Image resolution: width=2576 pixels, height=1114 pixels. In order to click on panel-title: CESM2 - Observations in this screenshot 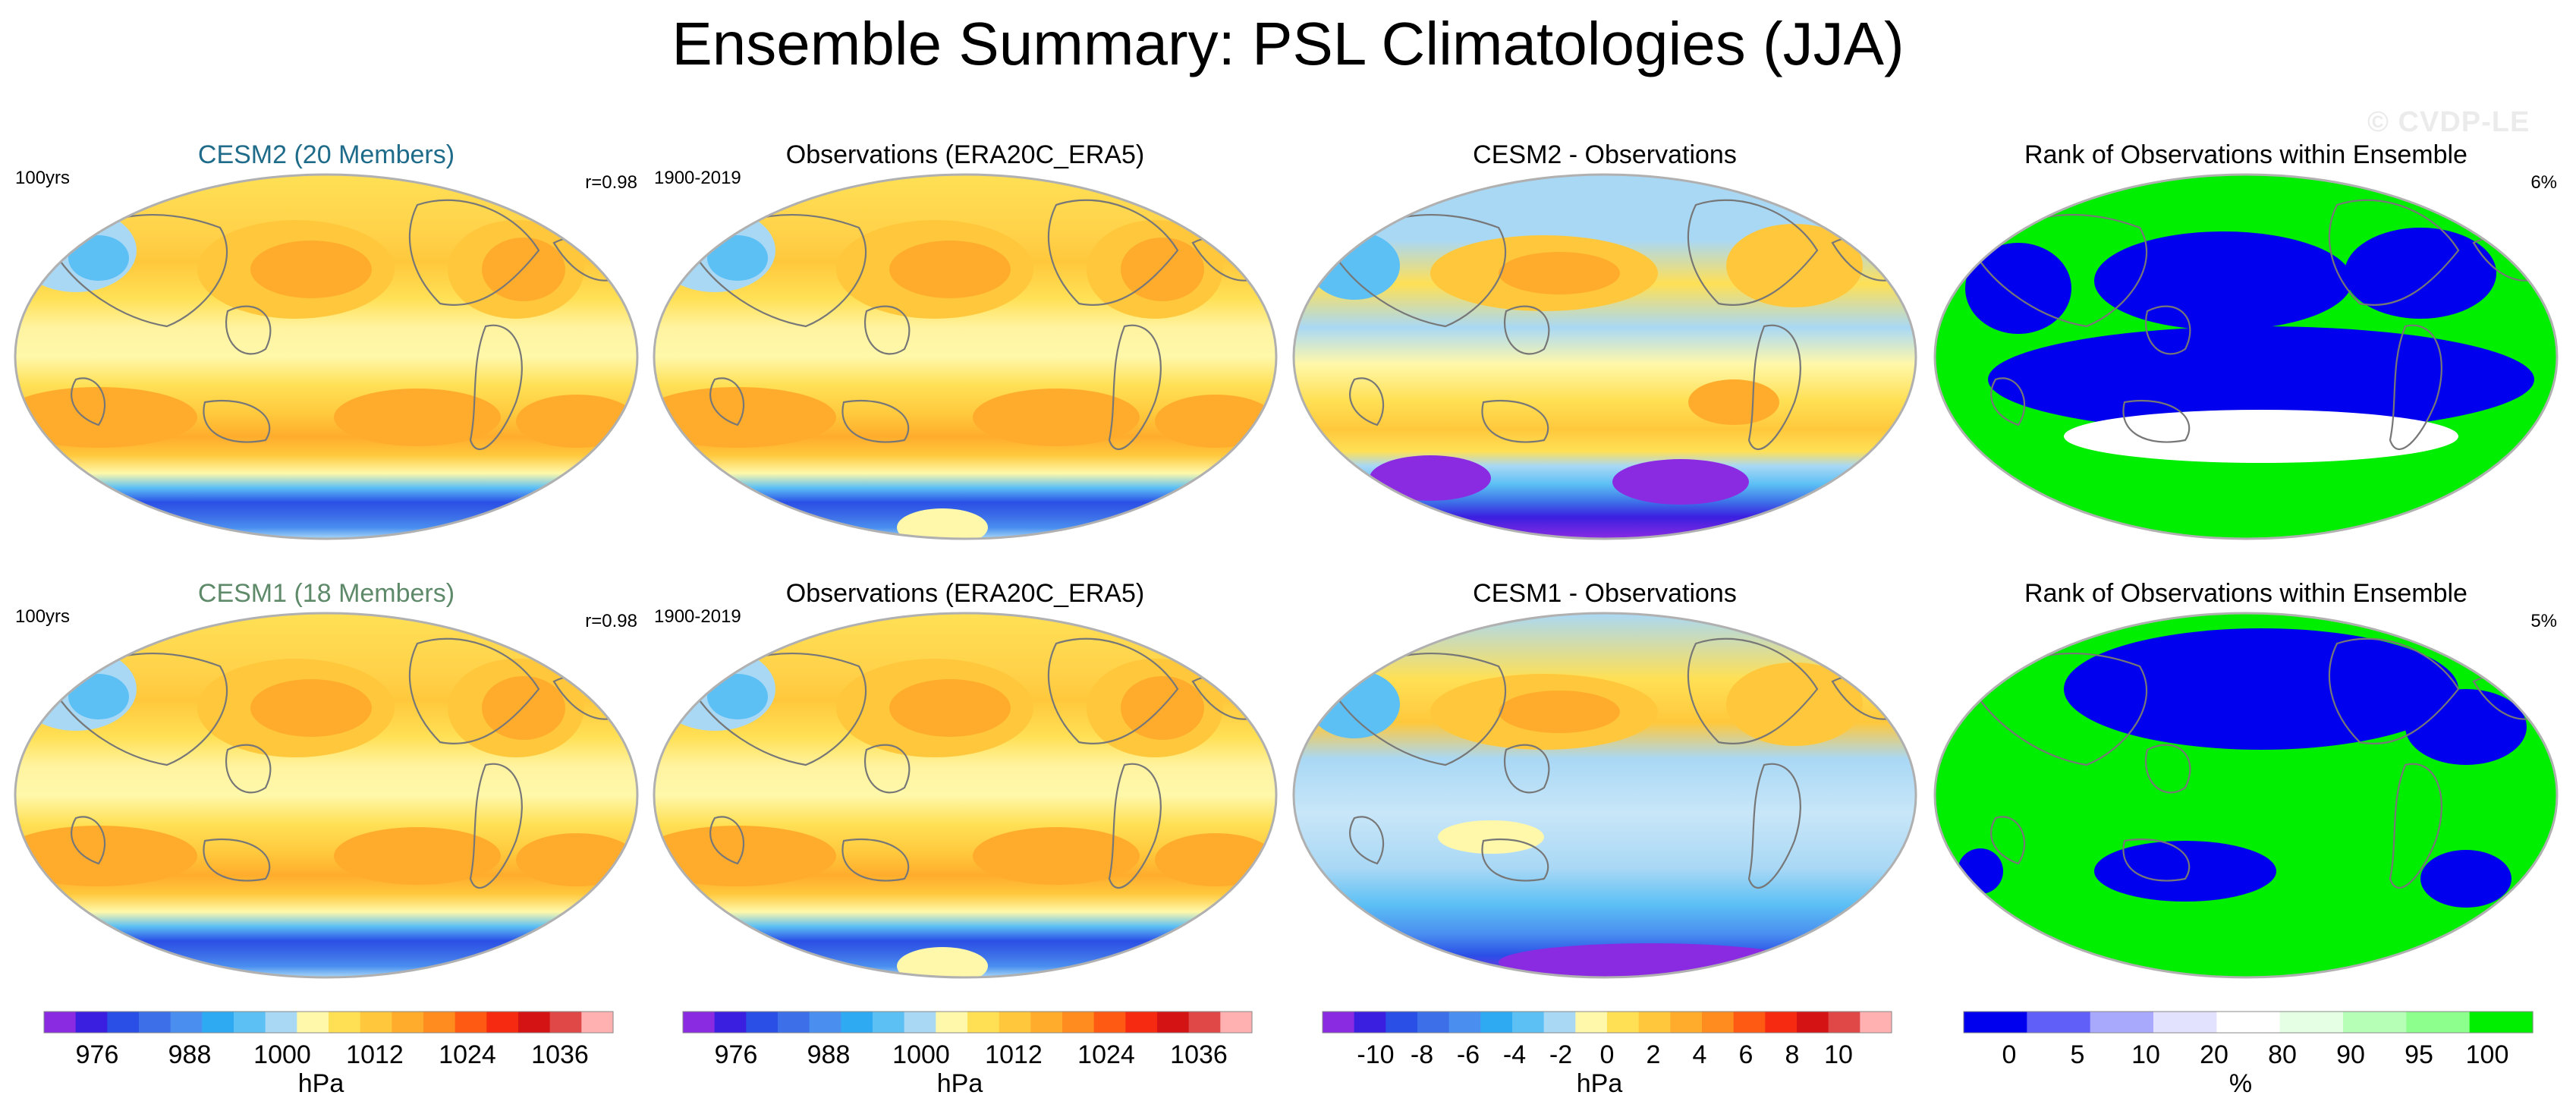, I will do `click(1605, 154)`.